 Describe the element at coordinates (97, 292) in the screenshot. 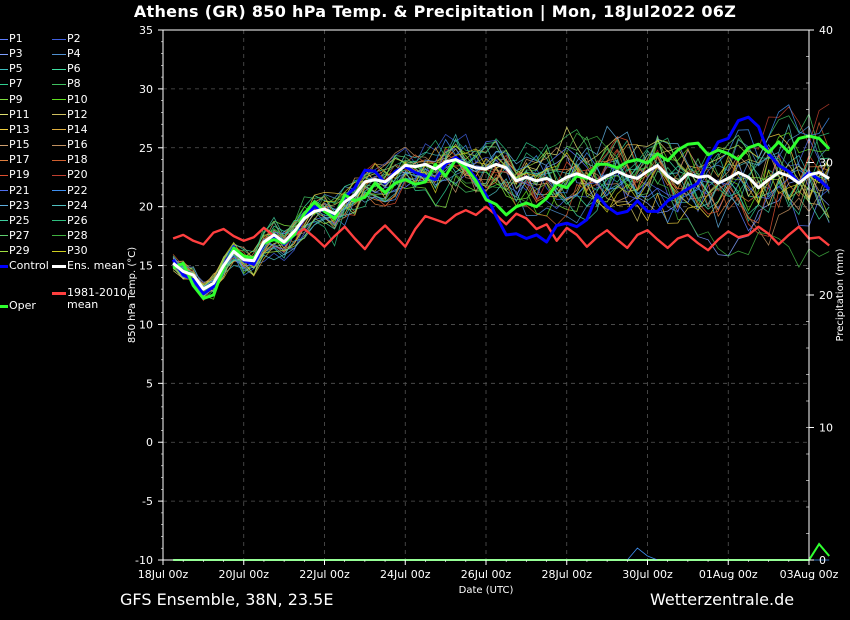

I see `legend-label: 1981-2010` at that location.